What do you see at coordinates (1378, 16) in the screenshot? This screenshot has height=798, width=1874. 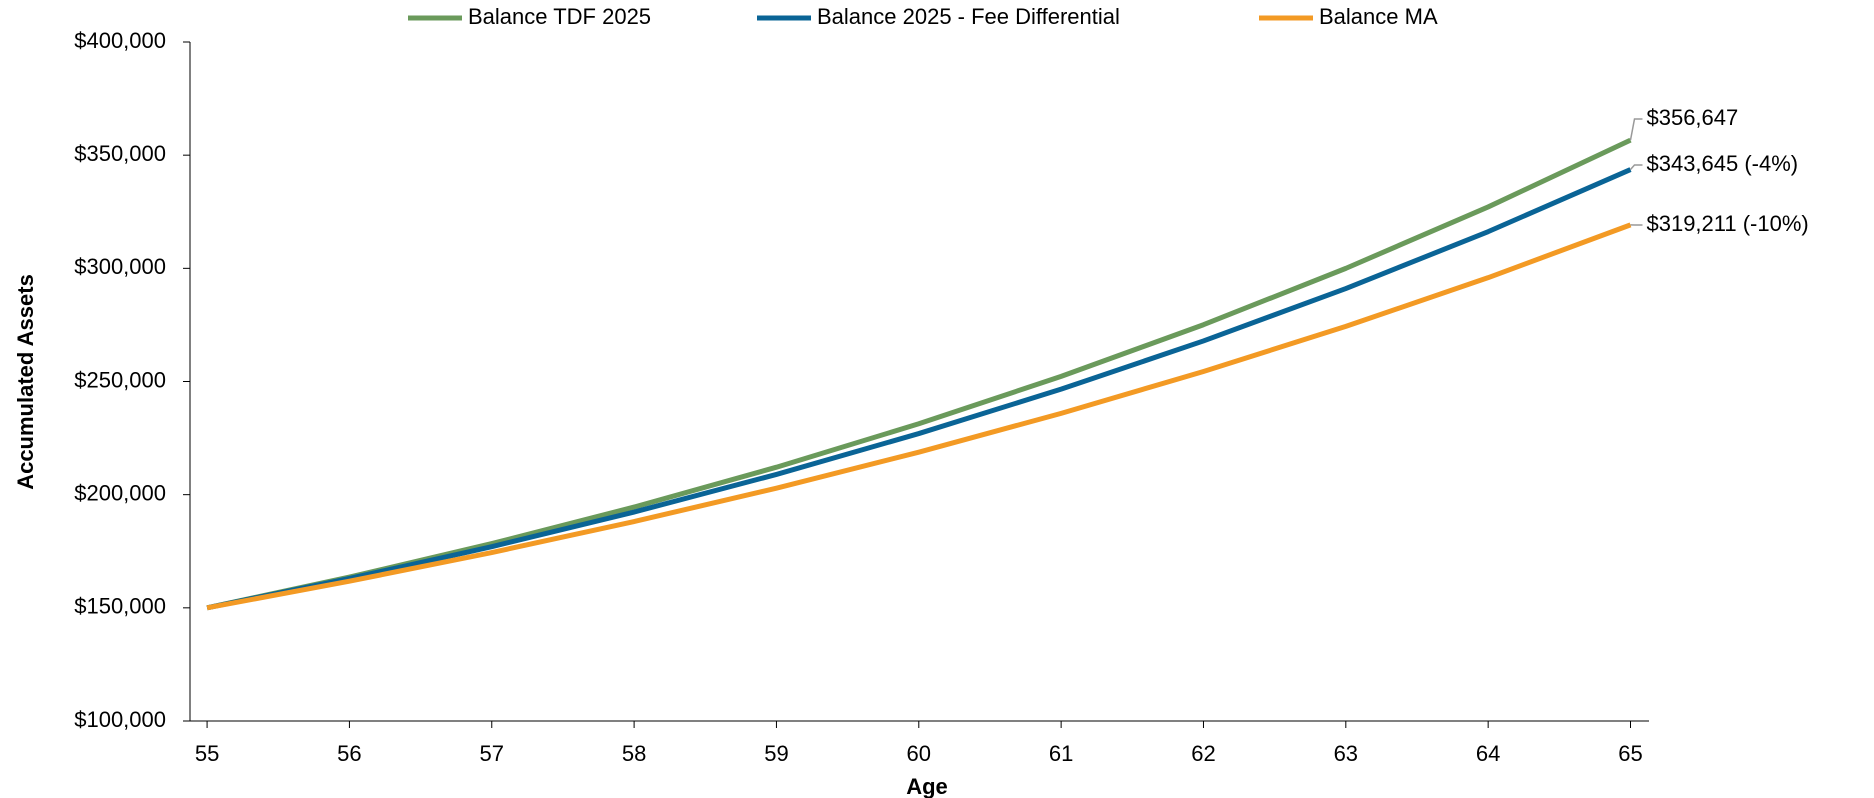 I see `legend-label: Balance MA` at bounding box center [1378, 16].